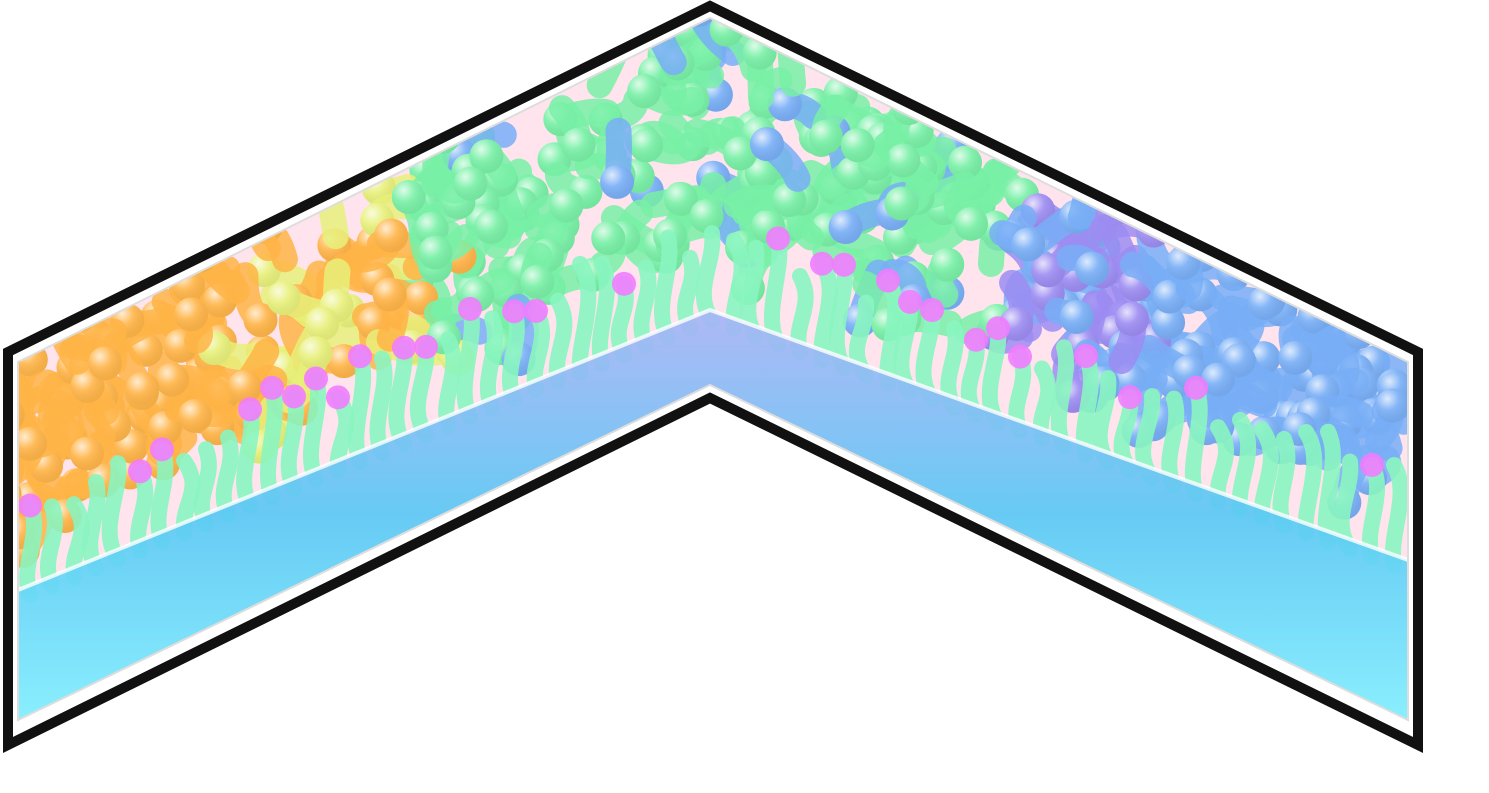 This screenshot has height=793, width=1489. Describe the element at coordinates (39, 398) in the screenshot. I see `lipid-cluster-body` at that location.